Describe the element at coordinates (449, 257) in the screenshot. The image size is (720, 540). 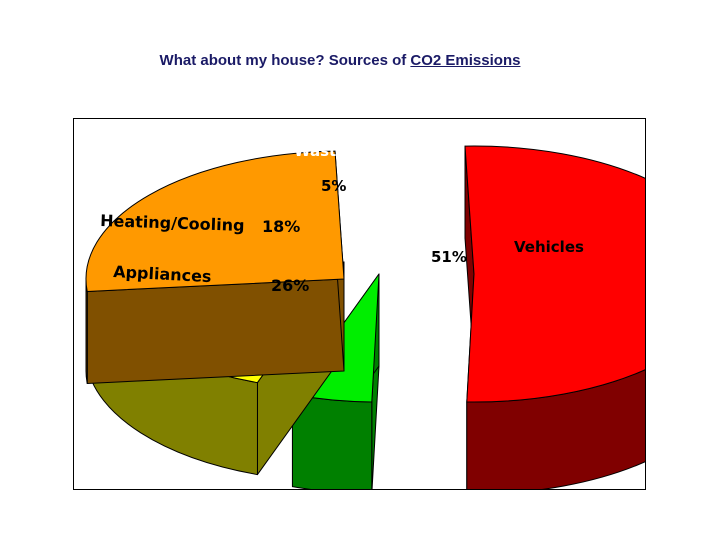
I see `value-label-vehicles: 51%` at that location.